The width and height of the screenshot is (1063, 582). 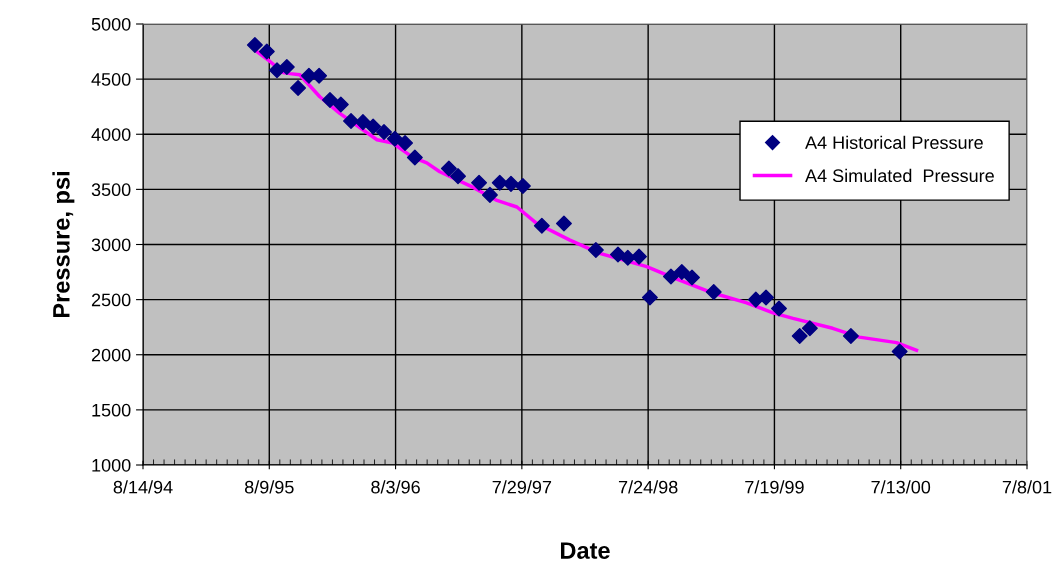 What do you see at coordinates (648, 487) in the screenshot?
I see `x-tick-label: 7/24/98` at bounding box center [648, 487].